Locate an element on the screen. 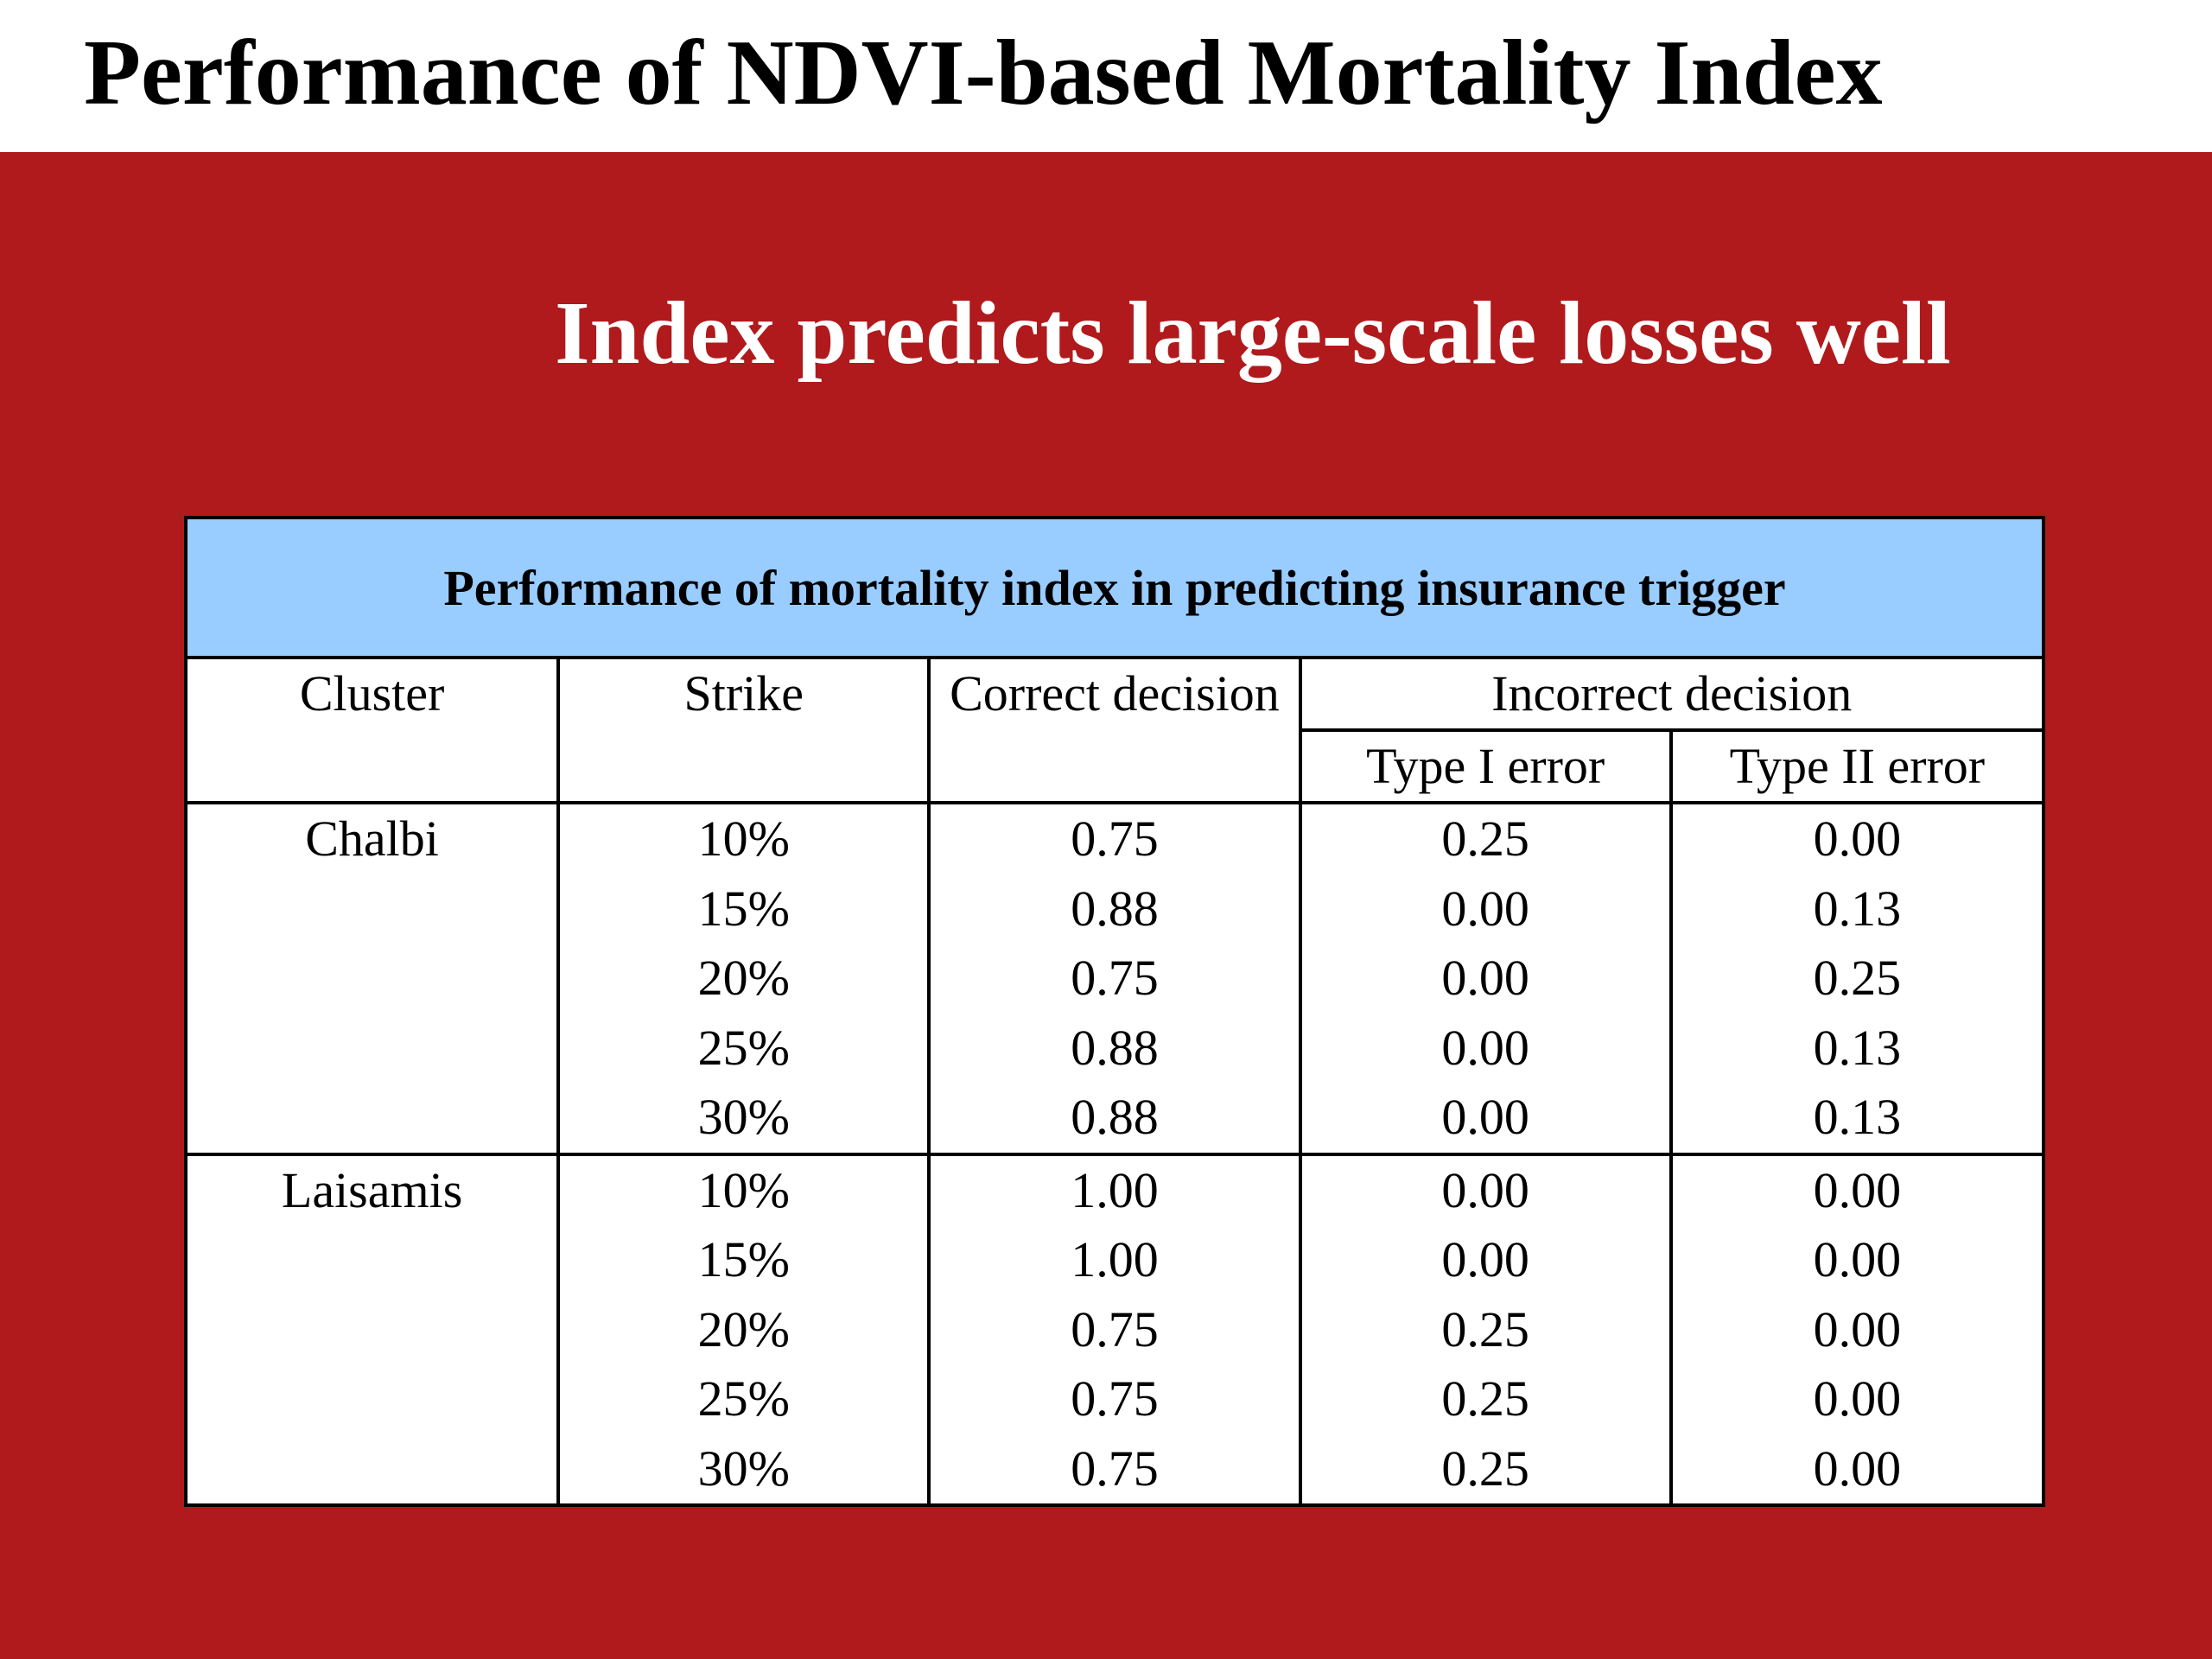  table-row: 15% 0.88 0.00 0.13 is located at coordinates (1115, 909).